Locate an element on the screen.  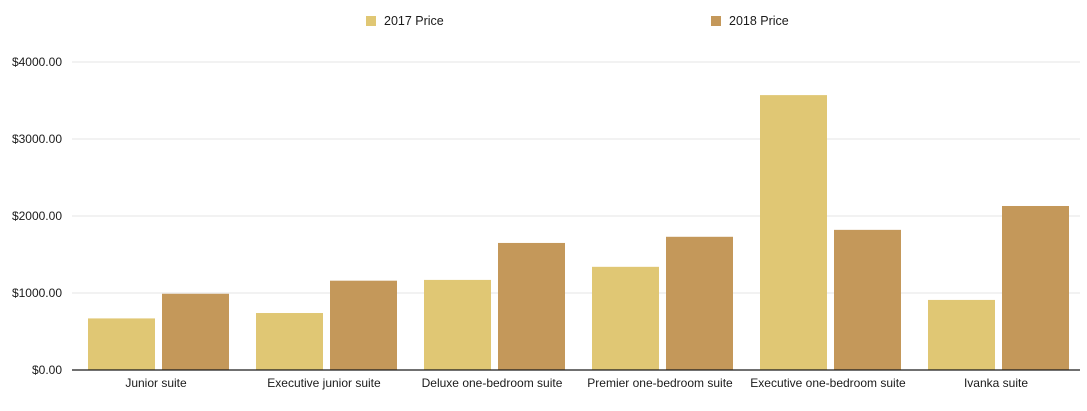
legend-item-2017: 2017 Price is located at coordinates (405, 21).